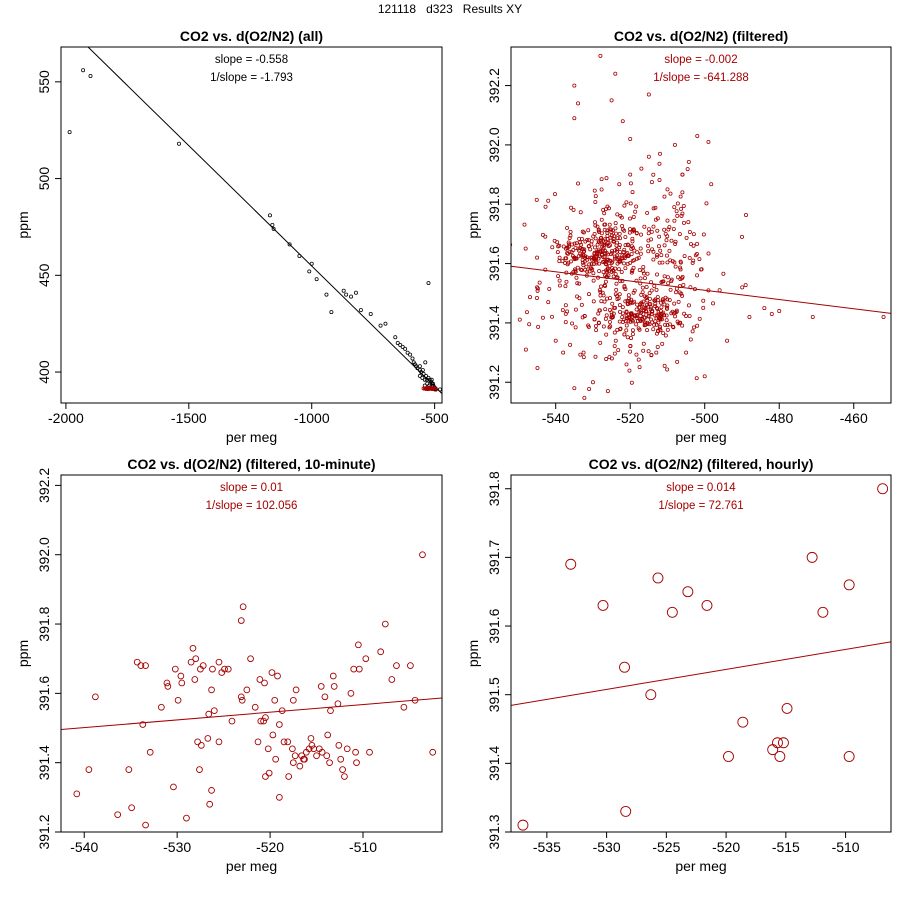 This screenshot has height=900, width=900. I want to click on fit-line, so click(701, 673).